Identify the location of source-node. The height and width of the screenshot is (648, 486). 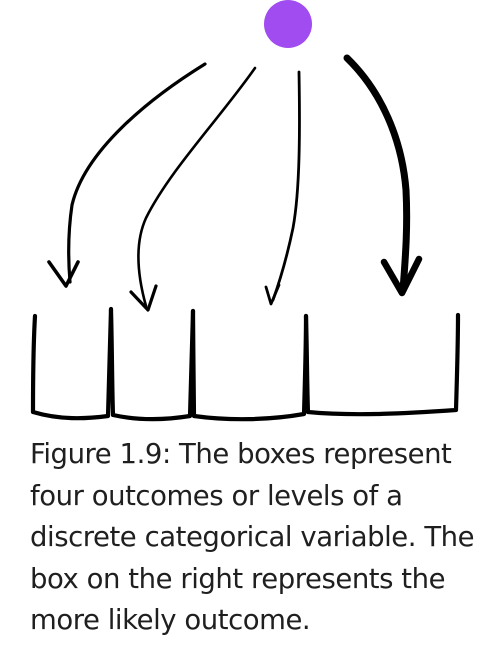
(288, 24).